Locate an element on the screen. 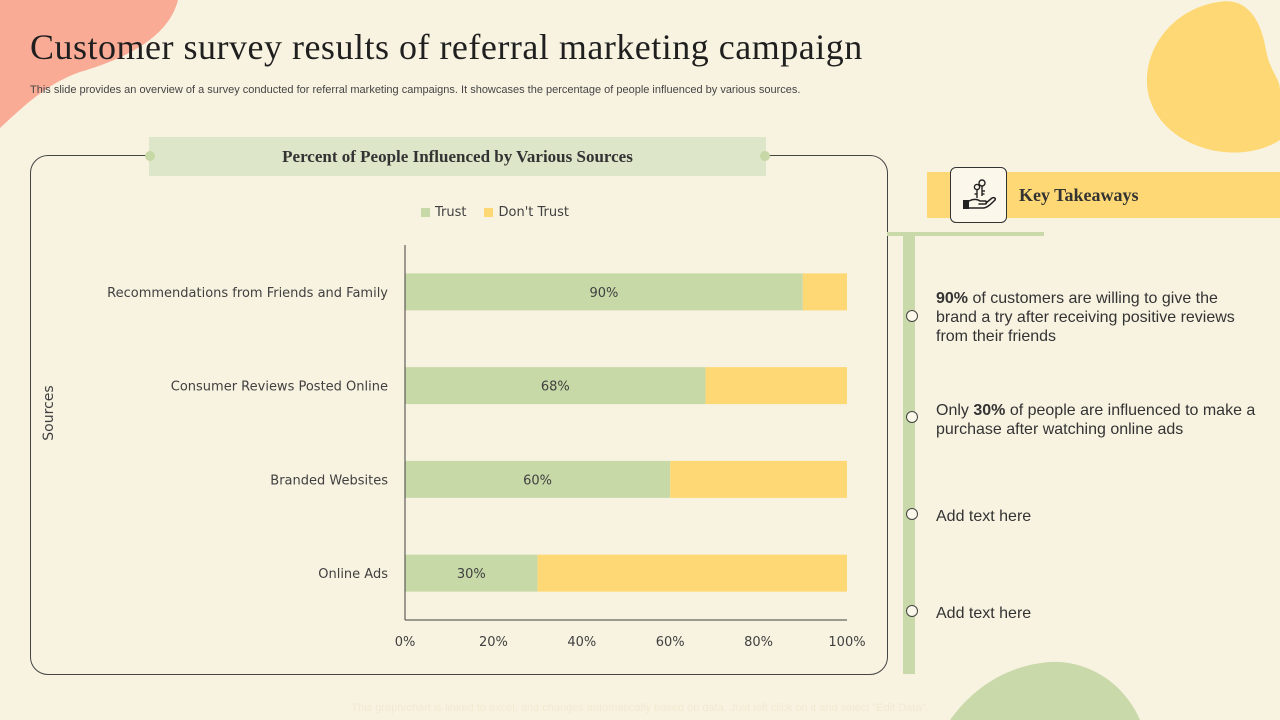  data-label-2: 68% is located at coordinates (555, 387).